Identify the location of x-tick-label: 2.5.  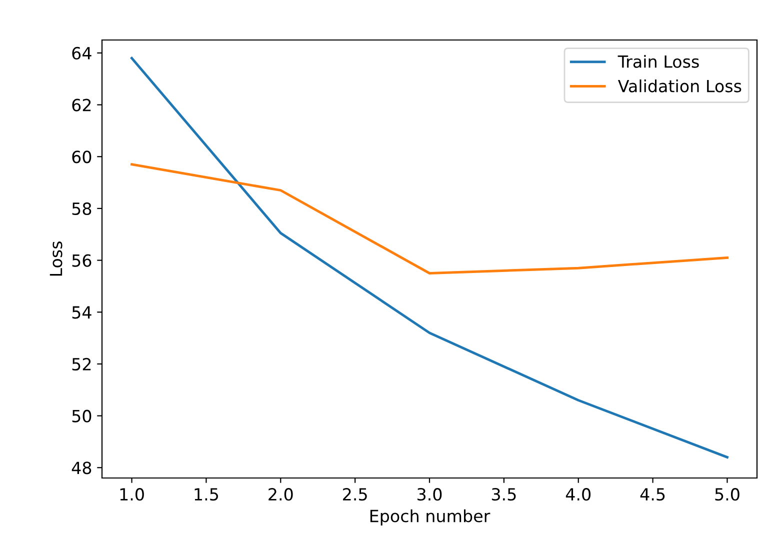
(355, 494).